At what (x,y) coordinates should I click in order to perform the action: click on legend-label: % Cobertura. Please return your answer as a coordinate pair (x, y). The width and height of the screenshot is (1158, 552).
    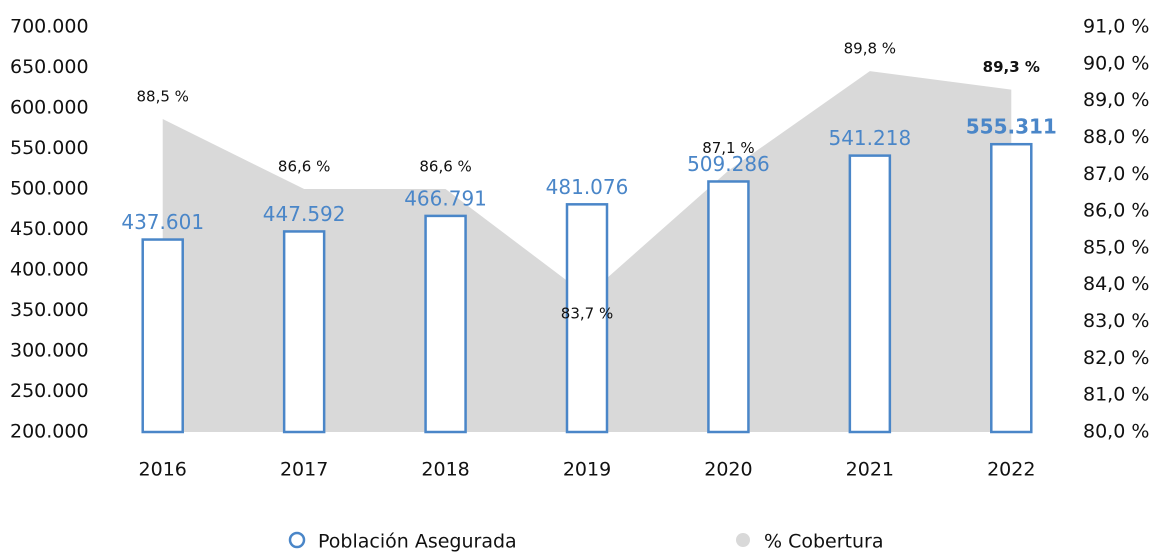
    Looking at the image, I should click on (824, 541).